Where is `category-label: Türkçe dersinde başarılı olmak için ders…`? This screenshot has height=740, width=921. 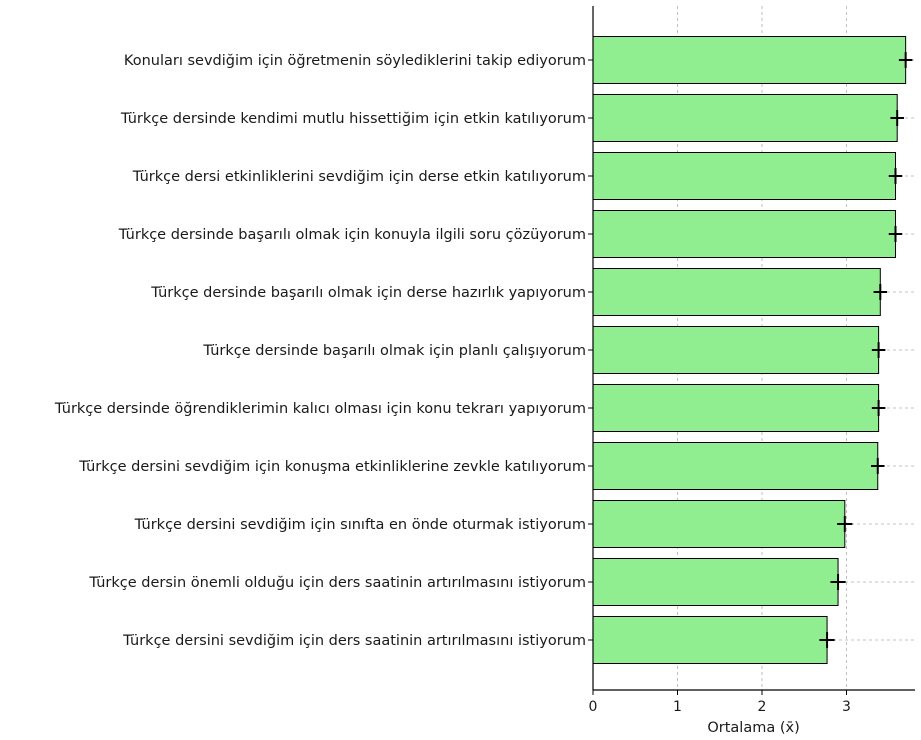 category-label: Türkçe dersinde başarılı olmak için ders… is located at coordinates (368, 293).